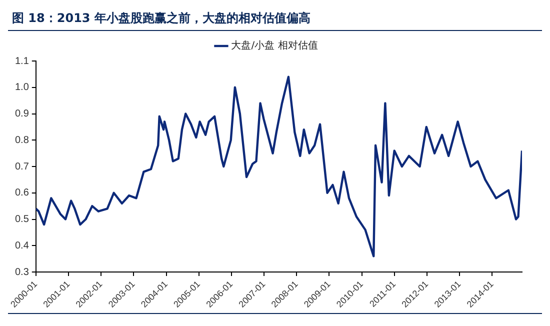 Image resolution: width=550 pixels, height=326 pixels. I want to click on y-tick-label: 0.3, so click(22, 272).